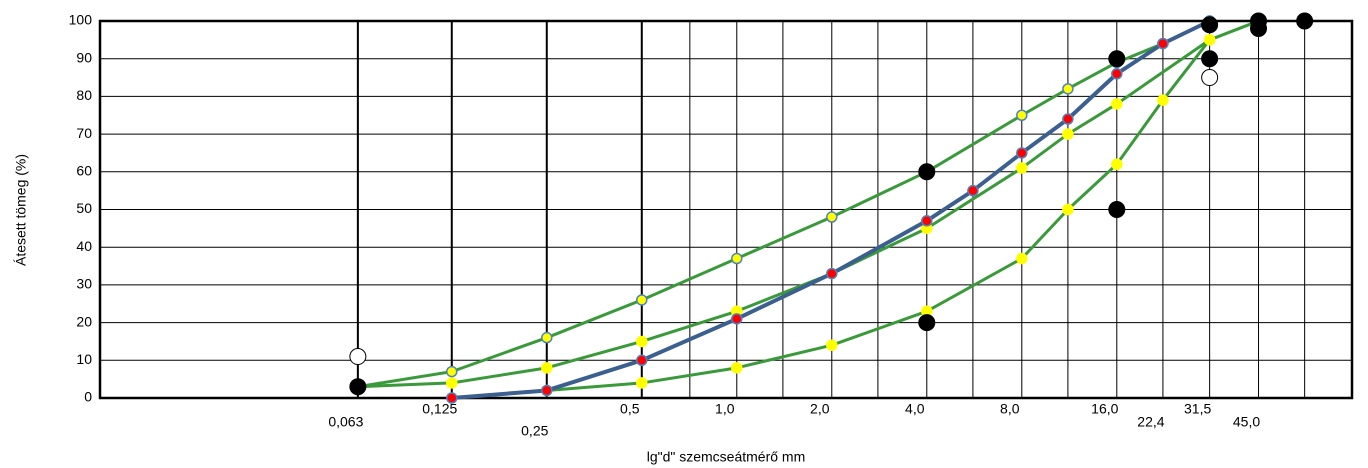  Describe the element at coordinates (1150, 422) in the screenshot. I see `x-tick-label: 22,4` at that location.